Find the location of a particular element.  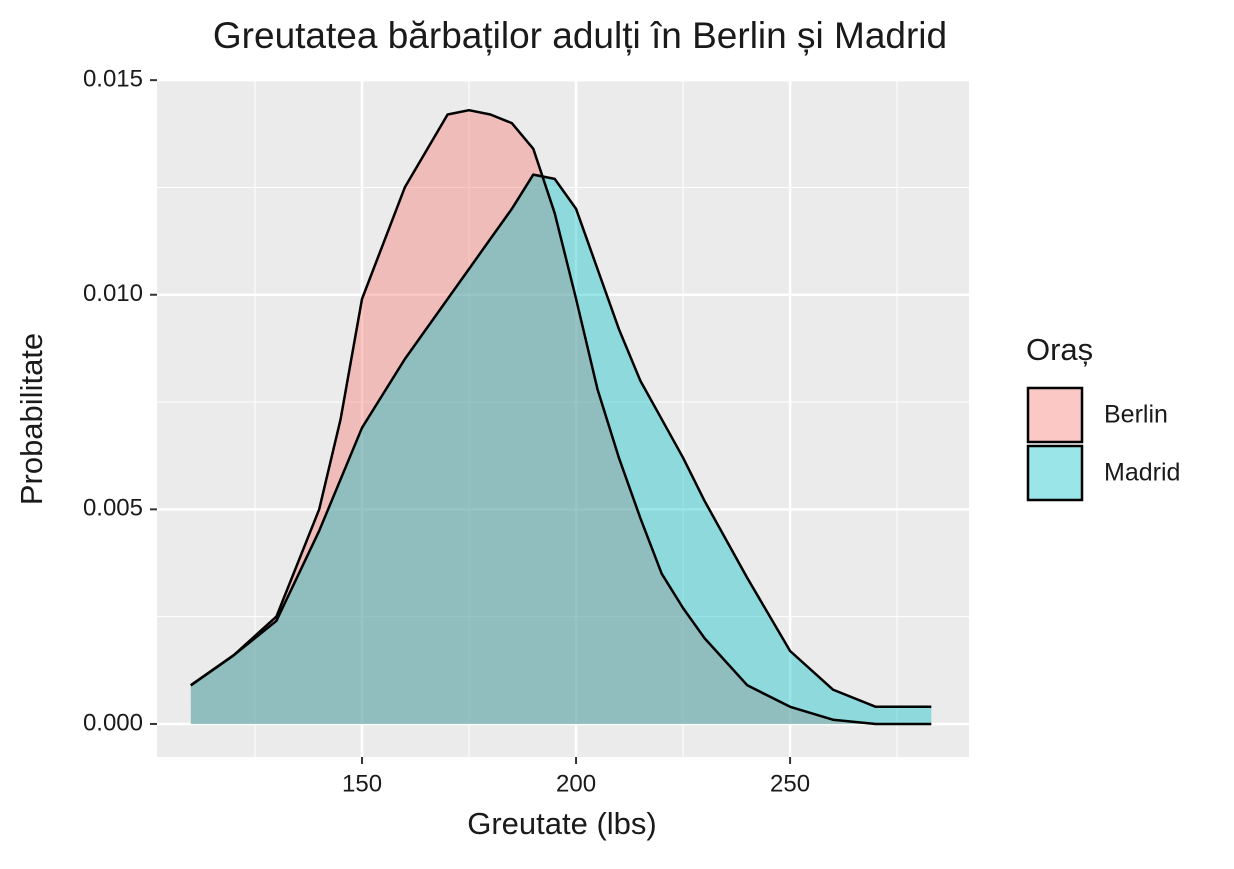

x-tick-label: 250 is located at coordinates (790, 783).